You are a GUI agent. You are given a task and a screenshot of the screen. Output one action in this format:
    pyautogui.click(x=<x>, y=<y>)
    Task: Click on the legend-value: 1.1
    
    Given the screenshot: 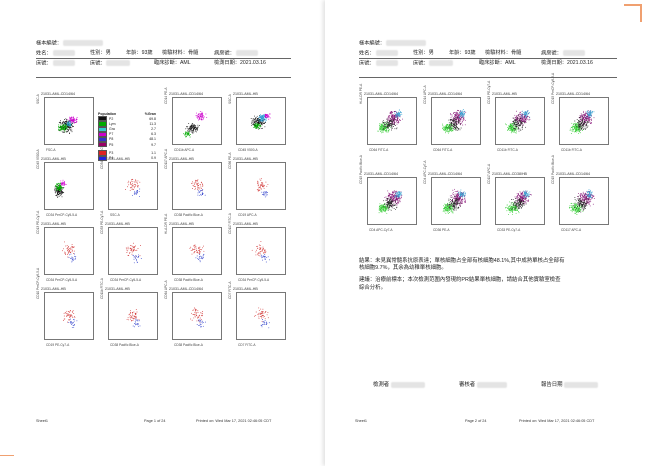 What is the action you would take?
    pyautogui.click(x=153, y=152)
    